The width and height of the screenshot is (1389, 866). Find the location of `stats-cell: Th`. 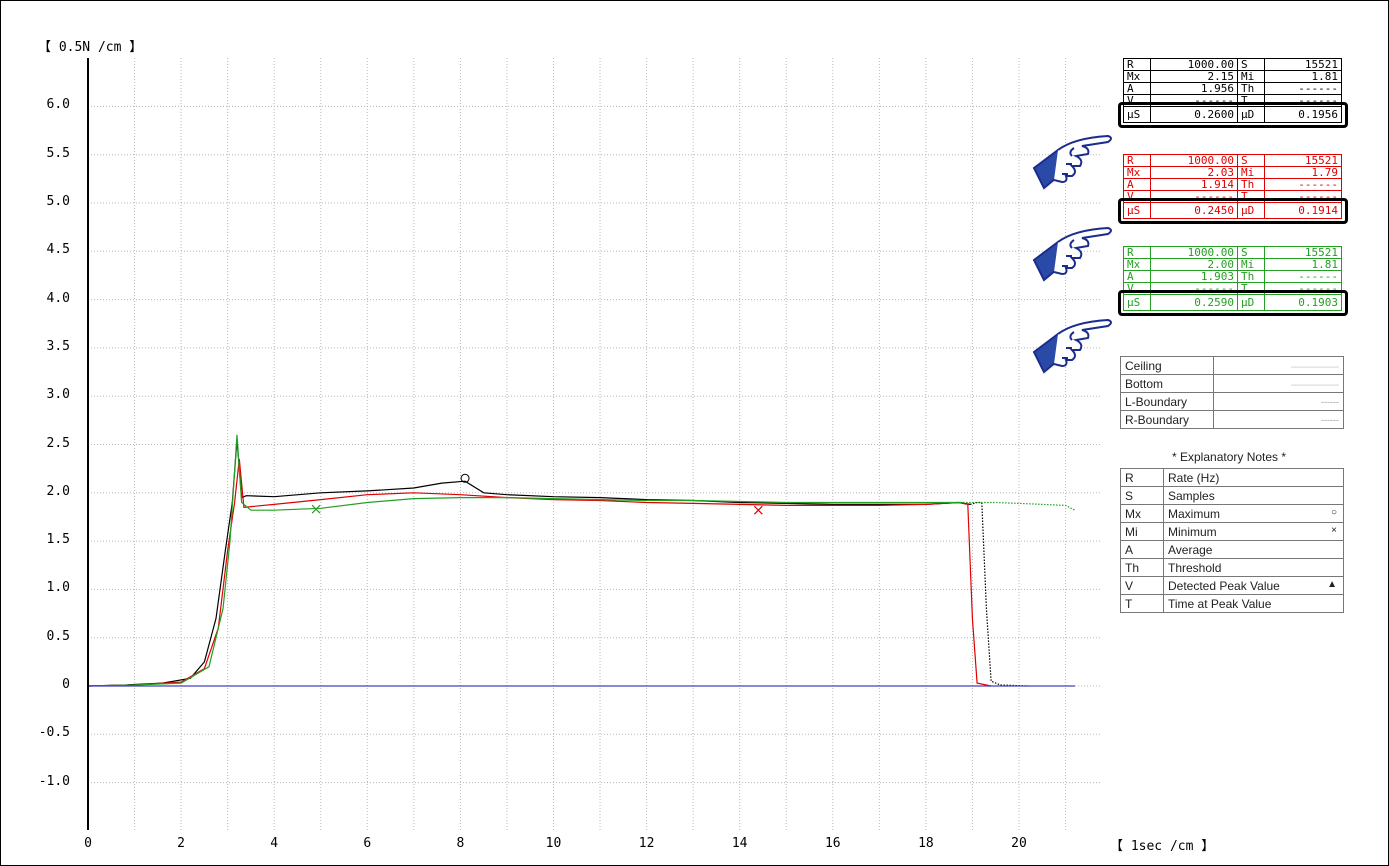

stats-cell: Th is located at coordinates (1251, 88).